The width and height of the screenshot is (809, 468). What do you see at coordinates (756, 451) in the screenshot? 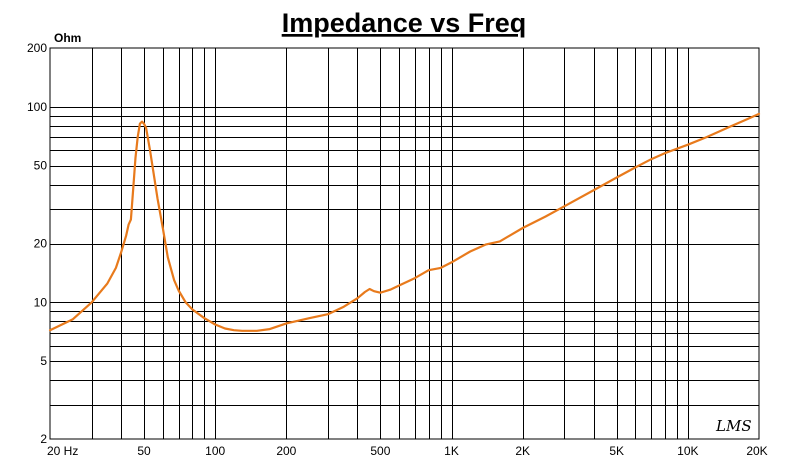
I see `x-tick-label: 20K` at bounding box center [756, 451].